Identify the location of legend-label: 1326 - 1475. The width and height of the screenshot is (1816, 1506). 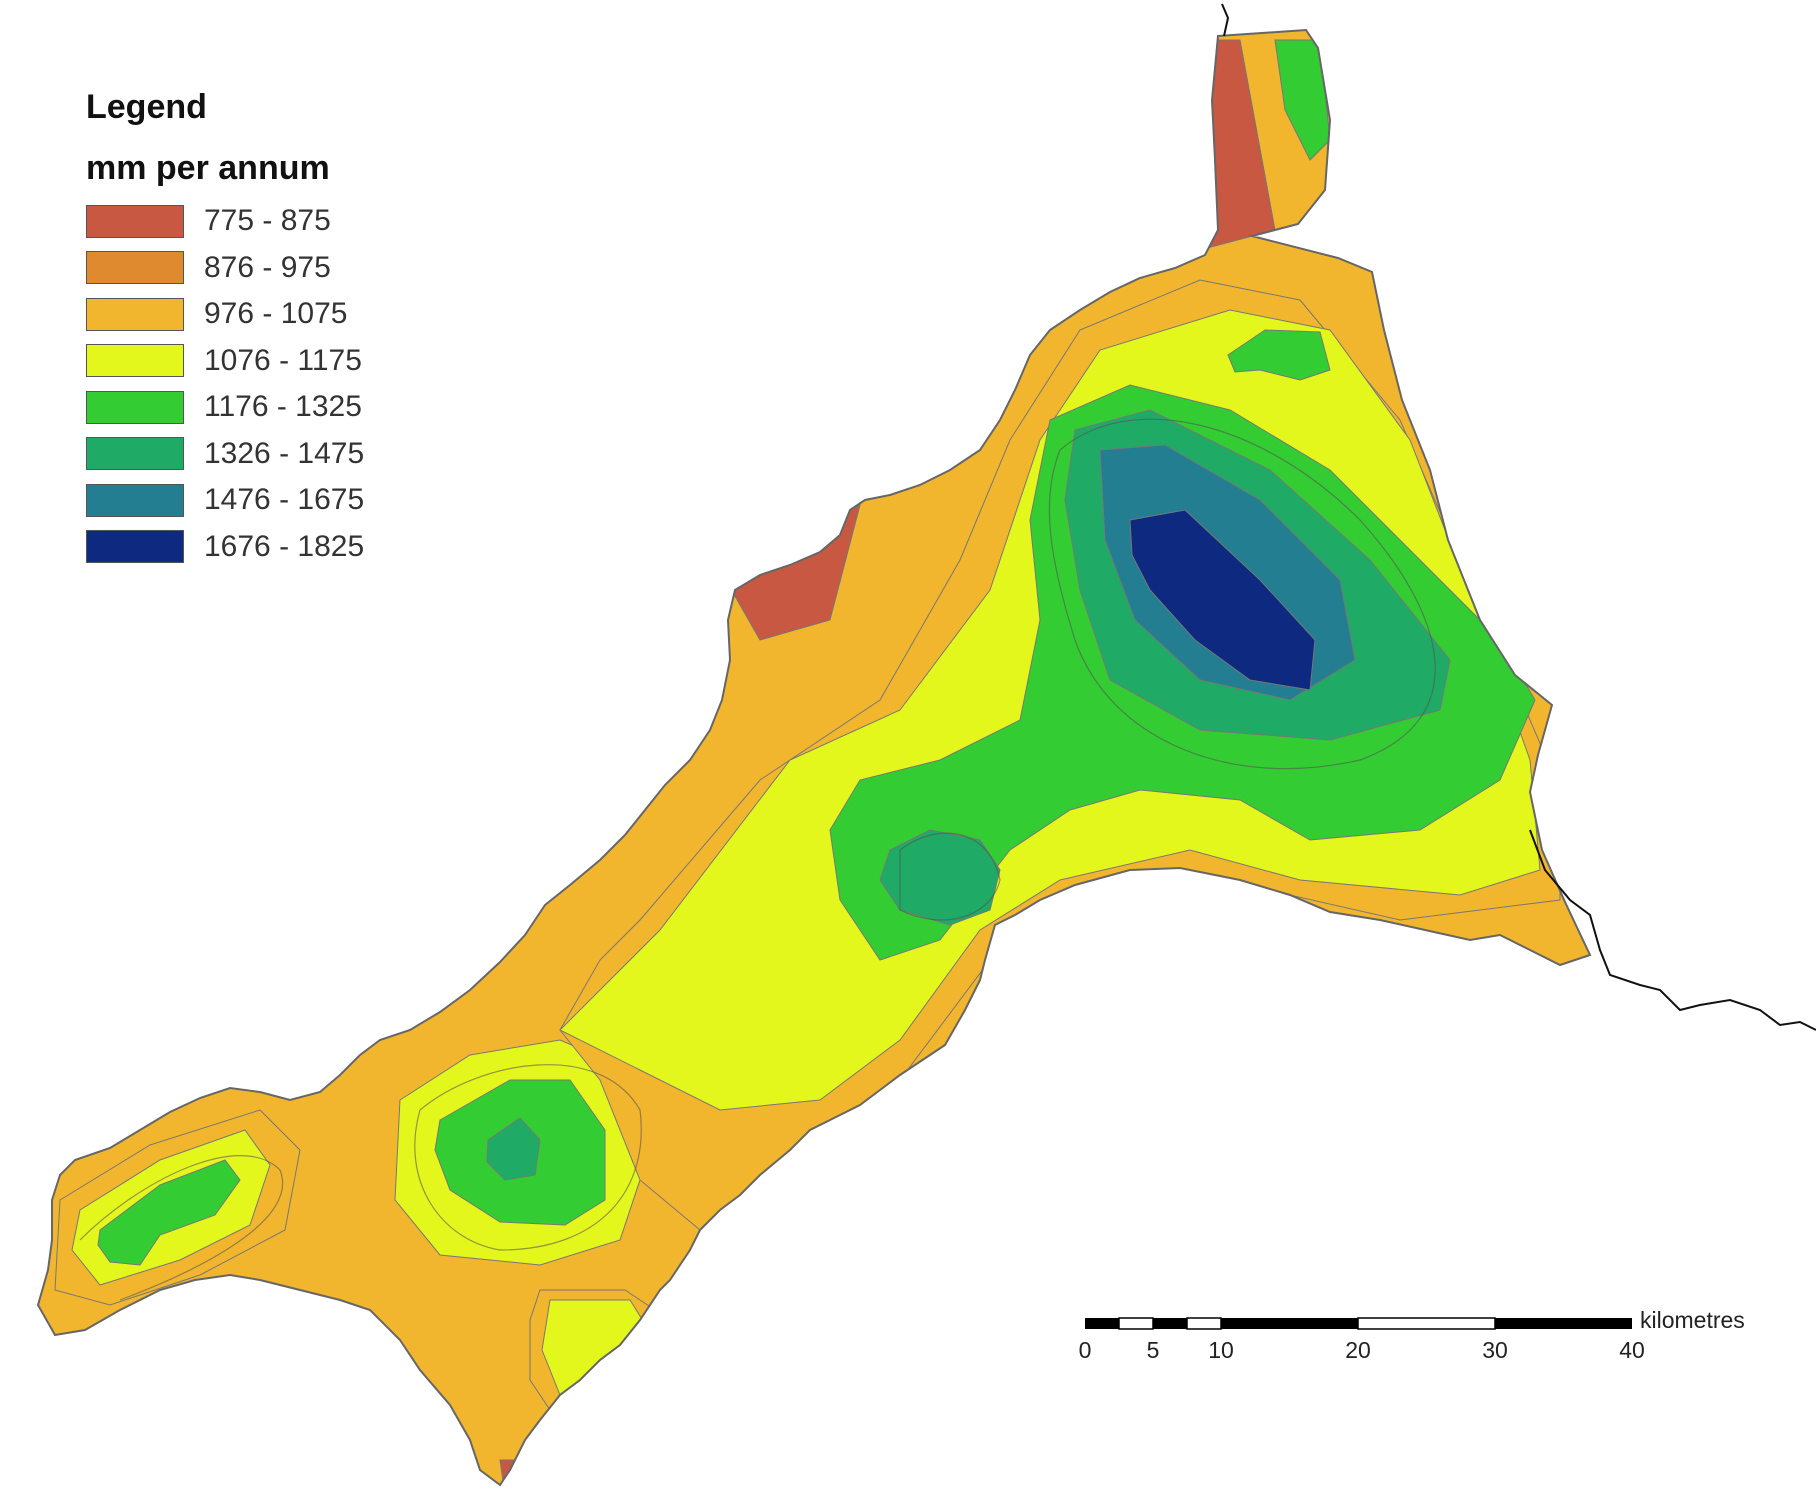
(284, 453).